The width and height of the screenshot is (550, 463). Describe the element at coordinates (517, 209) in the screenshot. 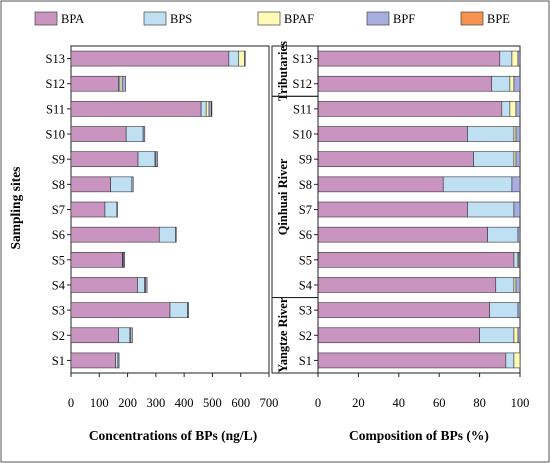

I see `comp-bar-bpf-s7` at that location.